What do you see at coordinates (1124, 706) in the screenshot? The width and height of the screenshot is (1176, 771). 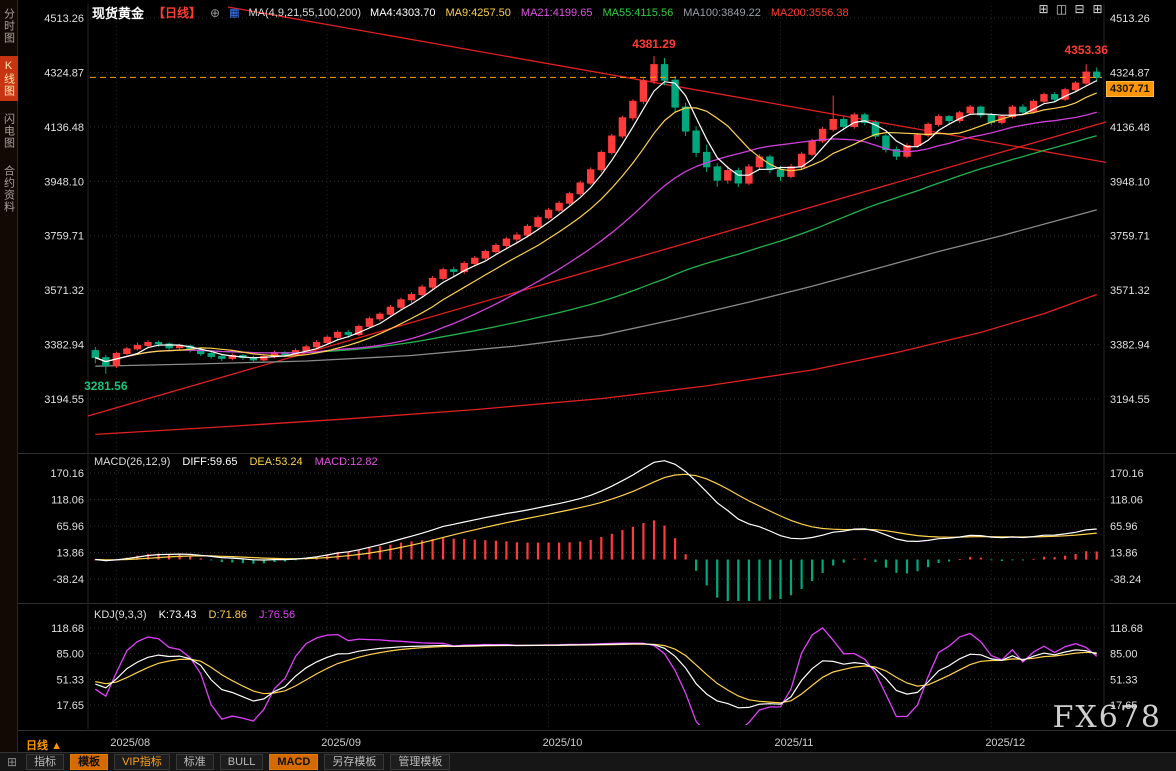 I see `kdj-axis-label-right: 17.65` at bounding box center [1124, 706].